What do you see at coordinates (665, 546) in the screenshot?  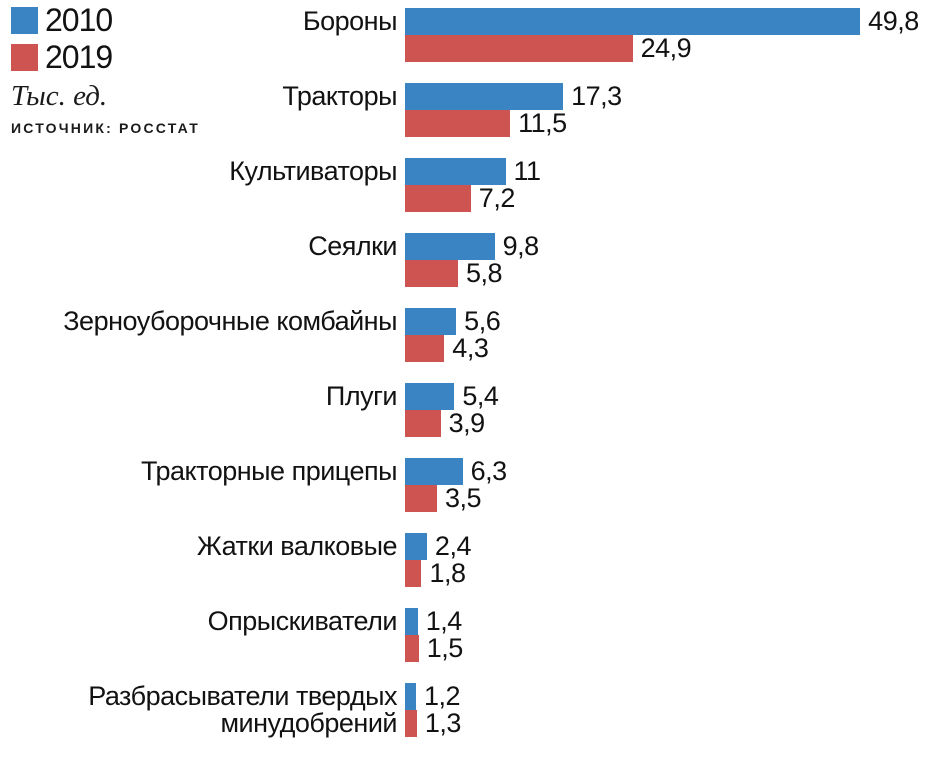 I see `bar-row-2010: 2,4` at bounding box center [665, 546].